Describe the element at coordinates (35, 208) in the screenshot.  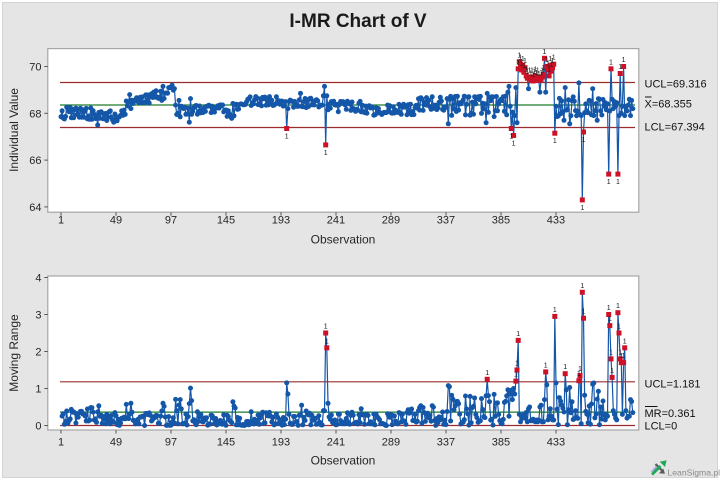
I see `svg-text: 64` at that location.